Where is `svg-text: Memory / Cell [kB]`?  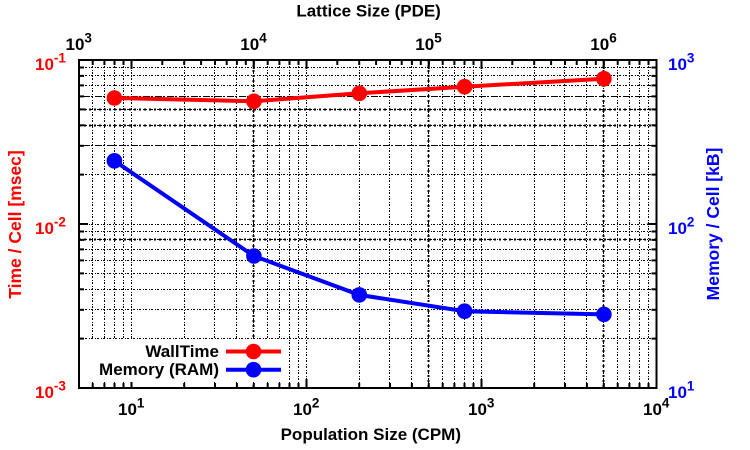
svg-text: Memory / Cell [kB] is located at coordinates (713, 224).